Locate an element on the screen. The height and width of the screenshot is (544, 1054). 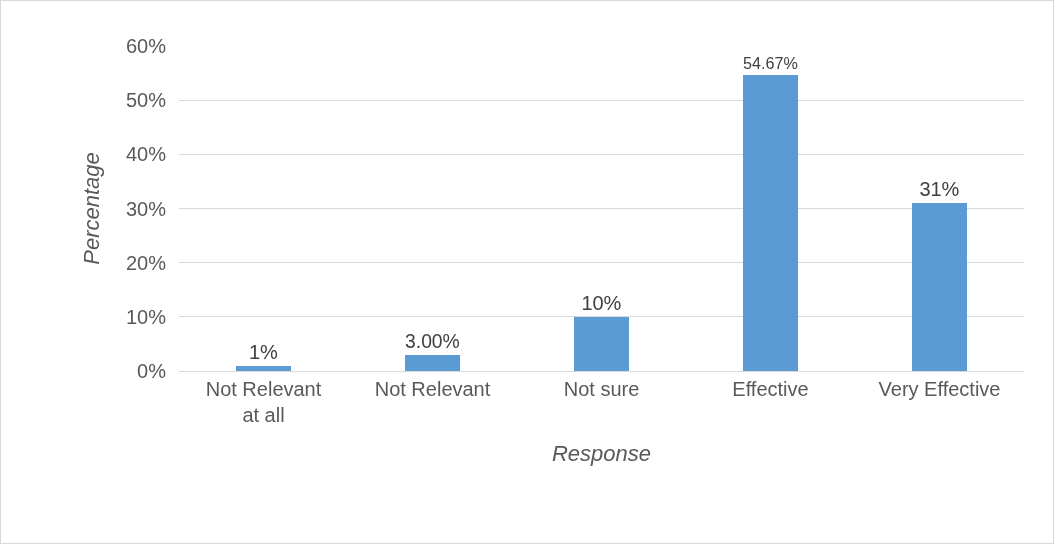
data-label: 54.67% is located at coordinates (770, 62).